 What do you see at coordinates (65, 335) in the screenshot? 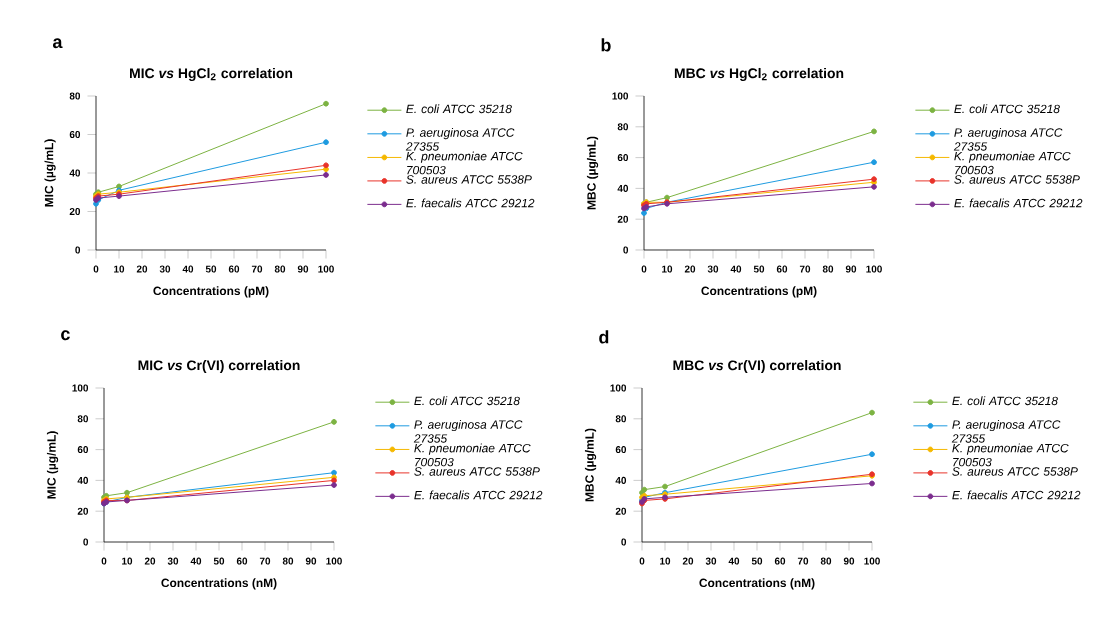
I see `text: c` at bounding box center [65, 335].